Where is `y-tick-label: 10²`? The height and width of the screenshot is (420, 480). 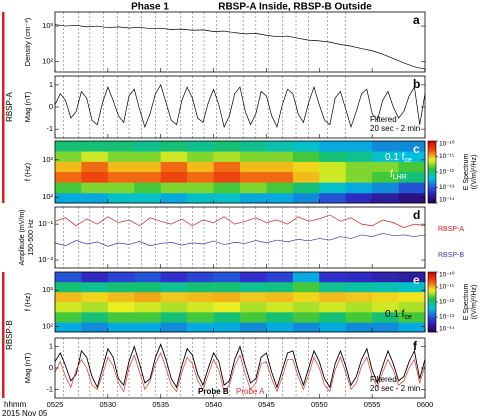
y-tick-label: 10² is located at coordinates (47, 325).